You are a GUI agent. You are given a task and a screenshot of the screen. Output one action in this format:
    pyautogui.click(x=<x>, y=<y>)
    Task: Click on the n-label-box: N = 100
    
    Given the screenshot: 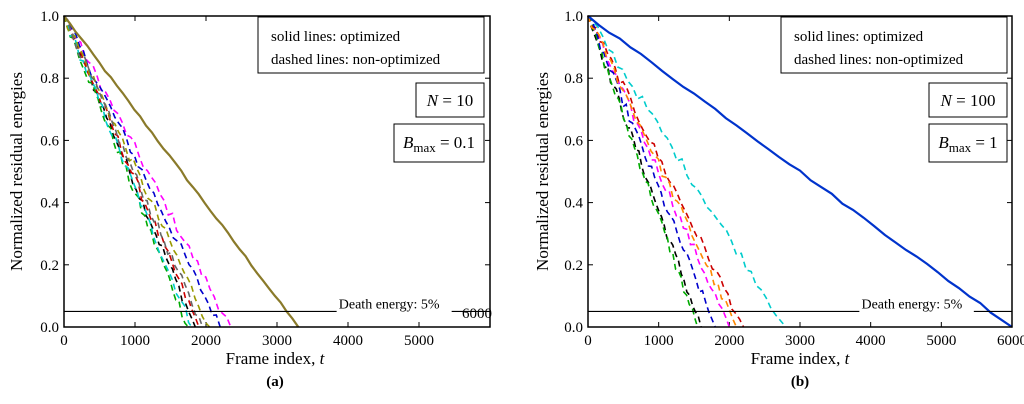 What is the action you would take?
    pyautogui.click(x=968, y=100)
    